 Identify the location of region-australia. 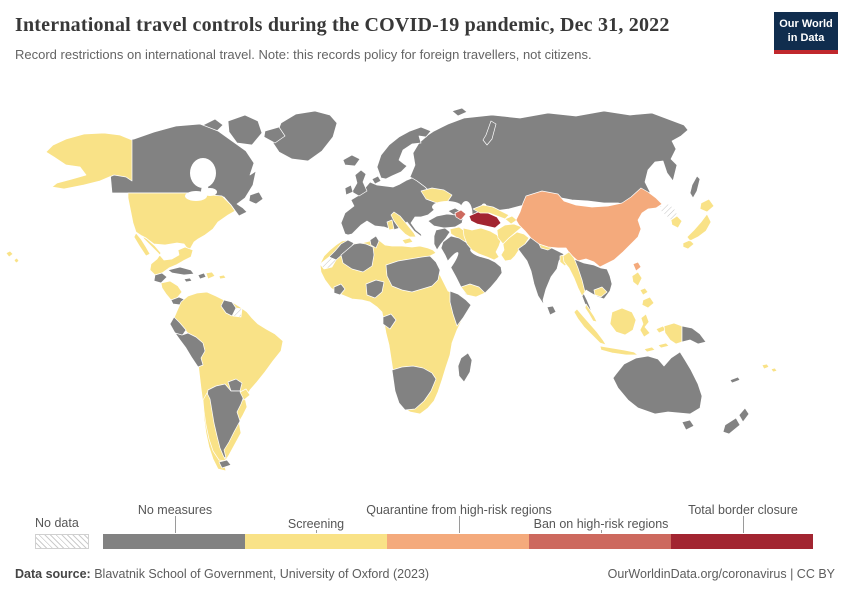
(657, 383).